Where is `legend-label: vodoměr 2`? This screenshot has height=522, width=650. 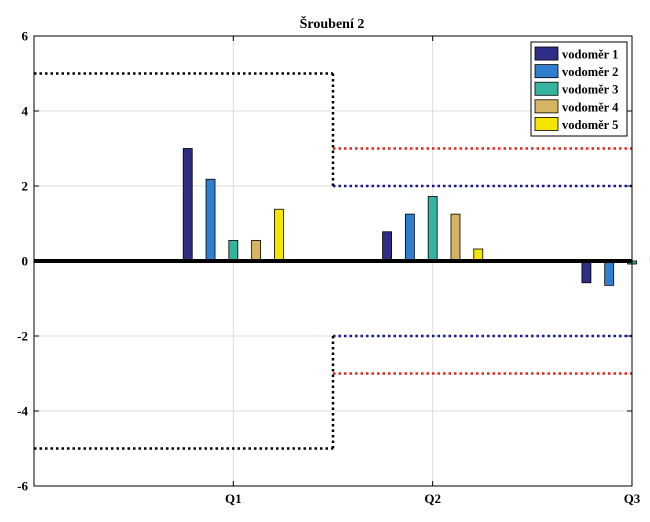
legend-label: vodoměr 2 is located at coordinates (590, 72).